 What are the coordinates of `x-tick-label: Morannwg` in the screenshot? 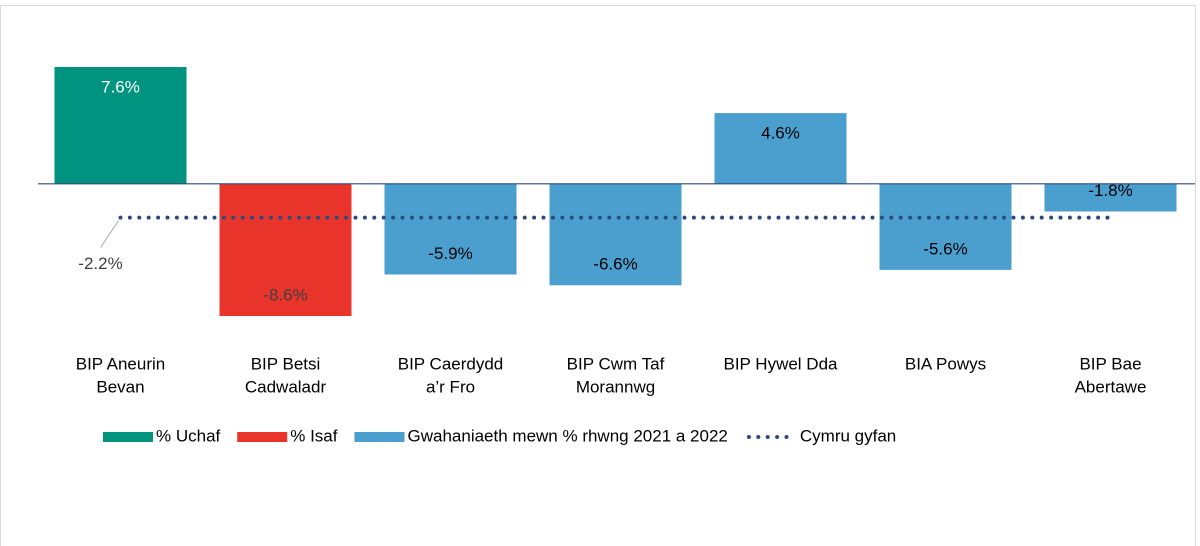 It's located at (615, 386).